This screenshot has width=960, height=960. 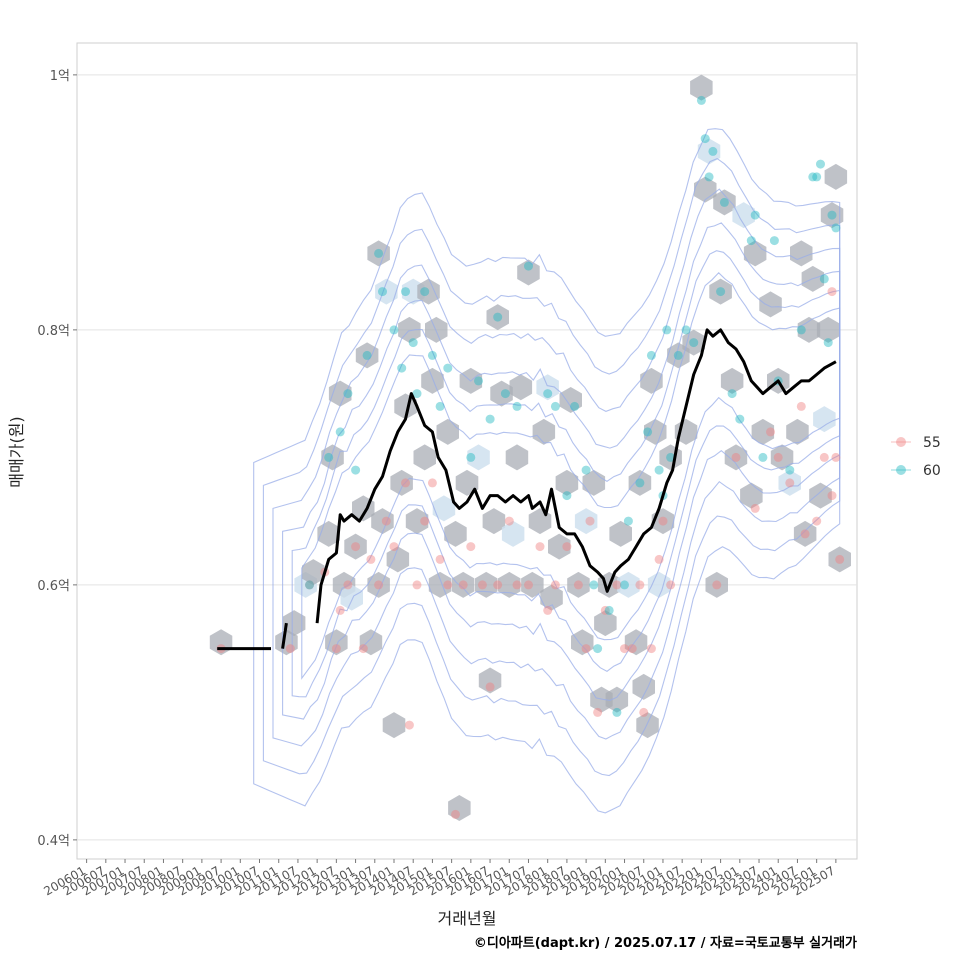 I want to click on y-axis-ticks: 0.4억 0.6억 0.8억 1억, so click(x=57, y=459).